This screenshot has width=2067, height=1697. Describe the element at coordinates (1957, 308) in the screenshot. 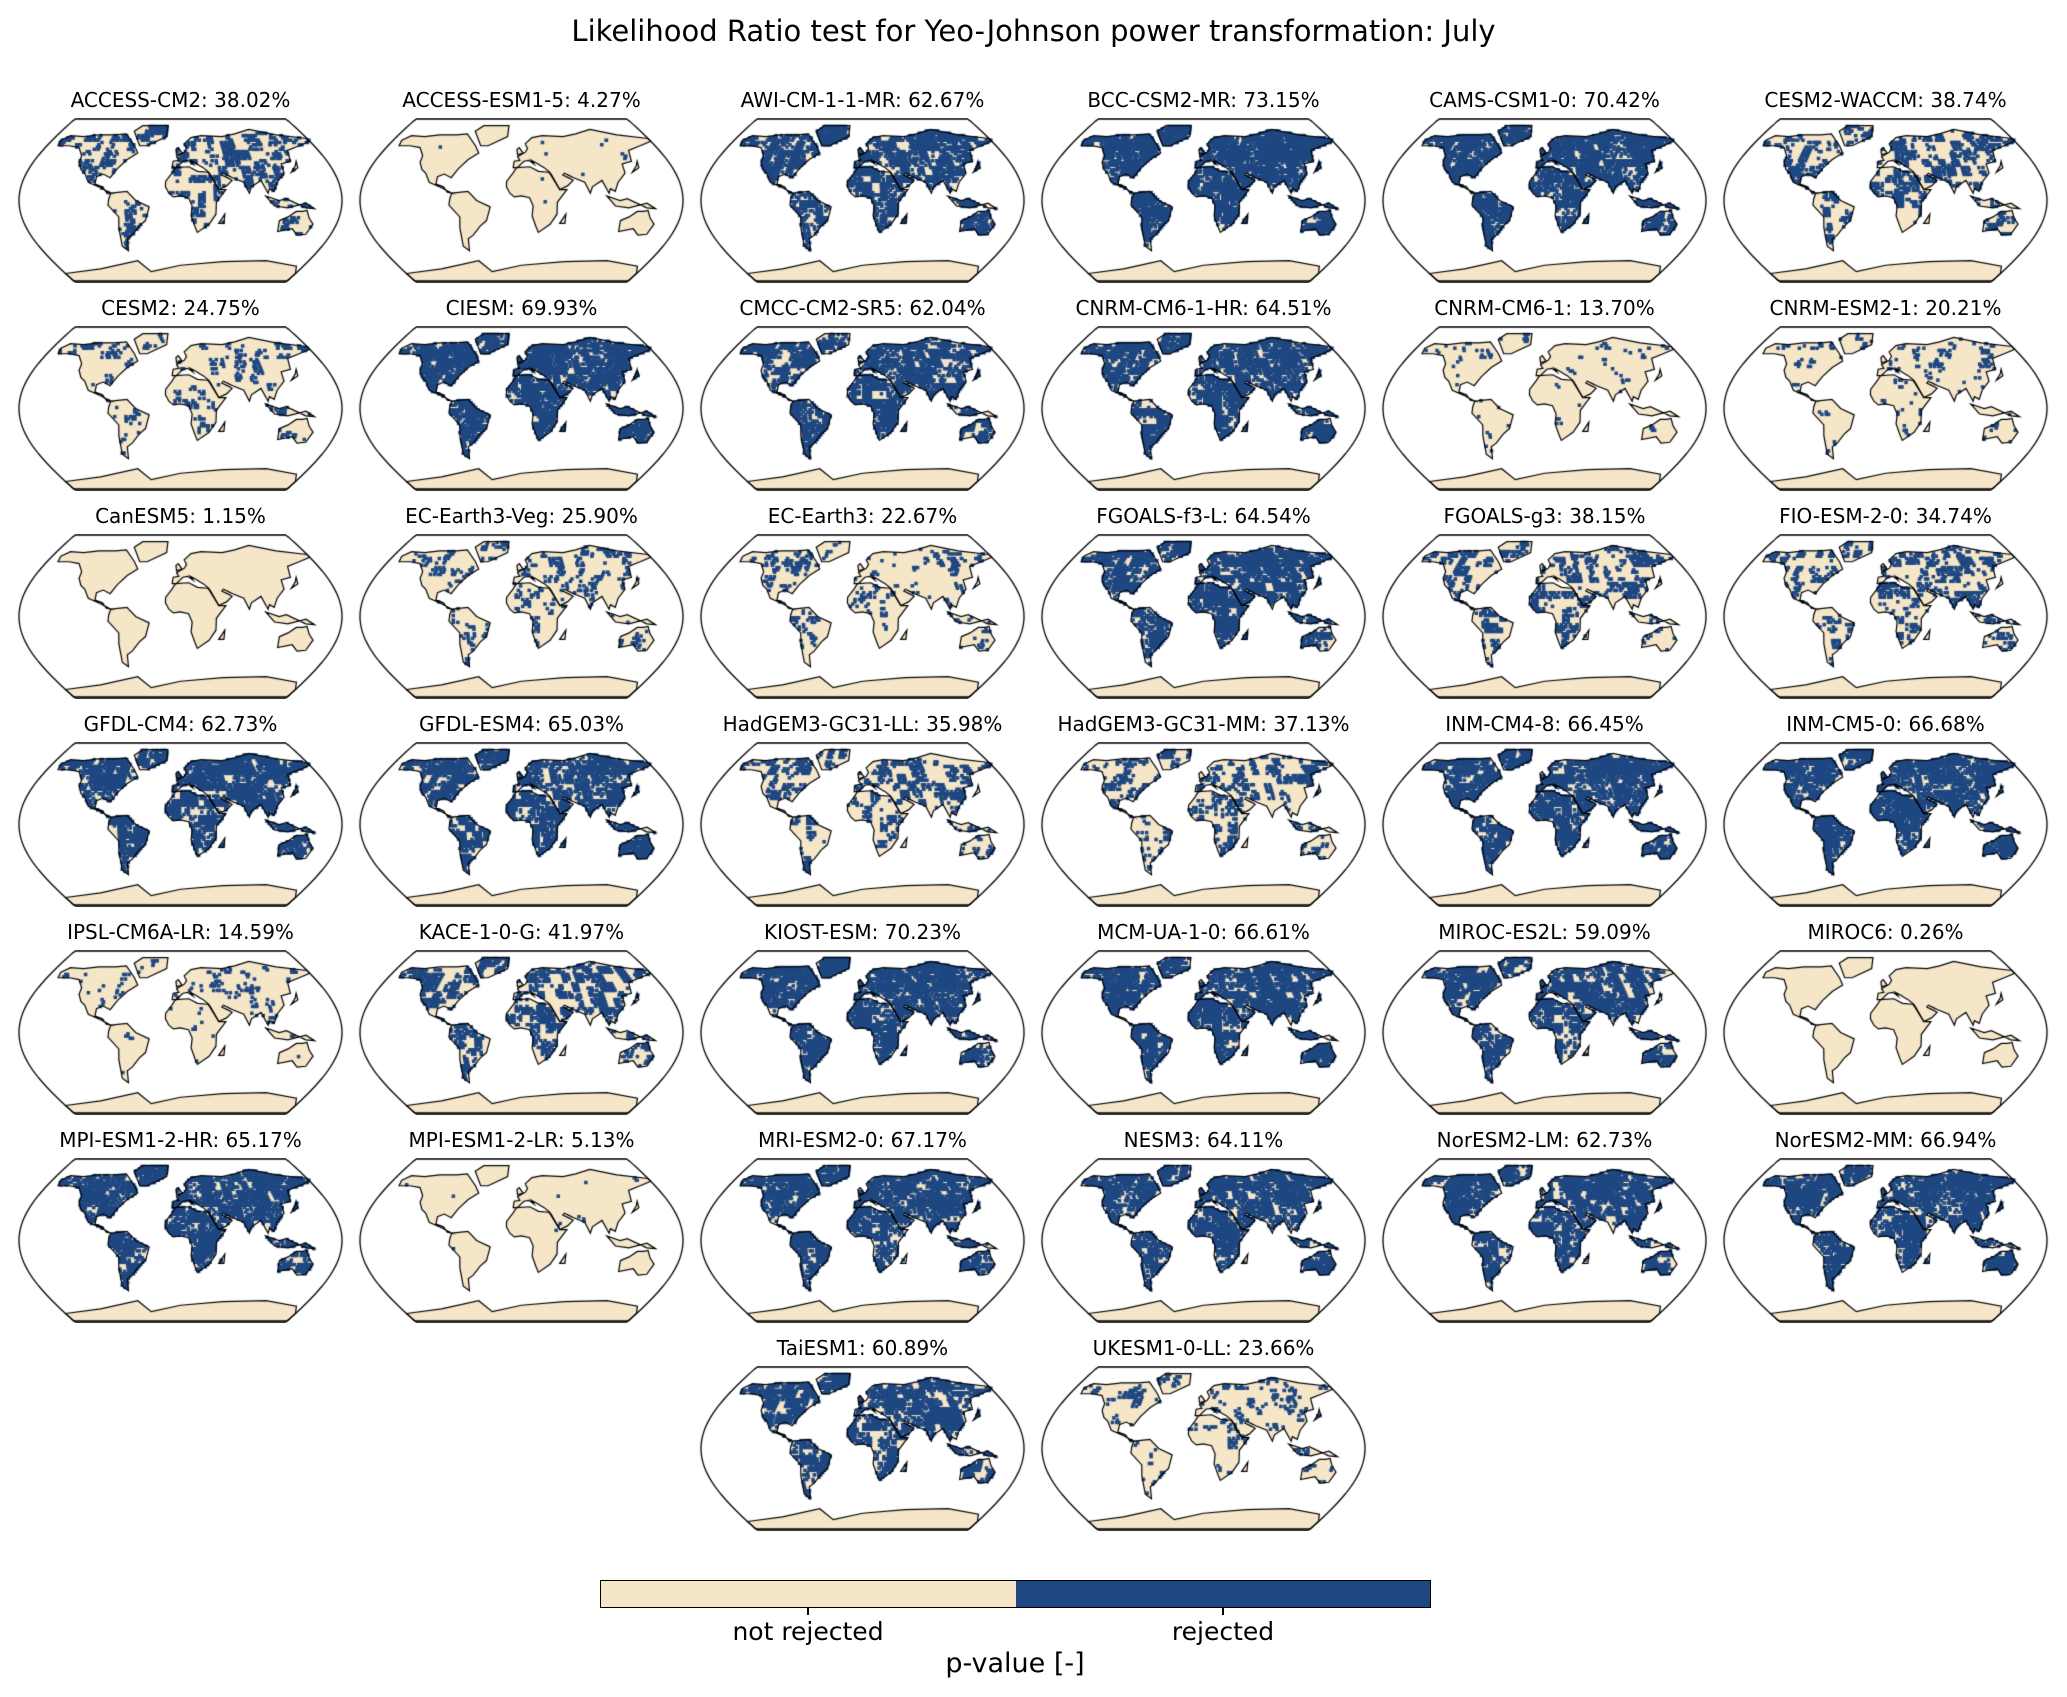

I see `rejected-percent: : 20.21%` at that location.